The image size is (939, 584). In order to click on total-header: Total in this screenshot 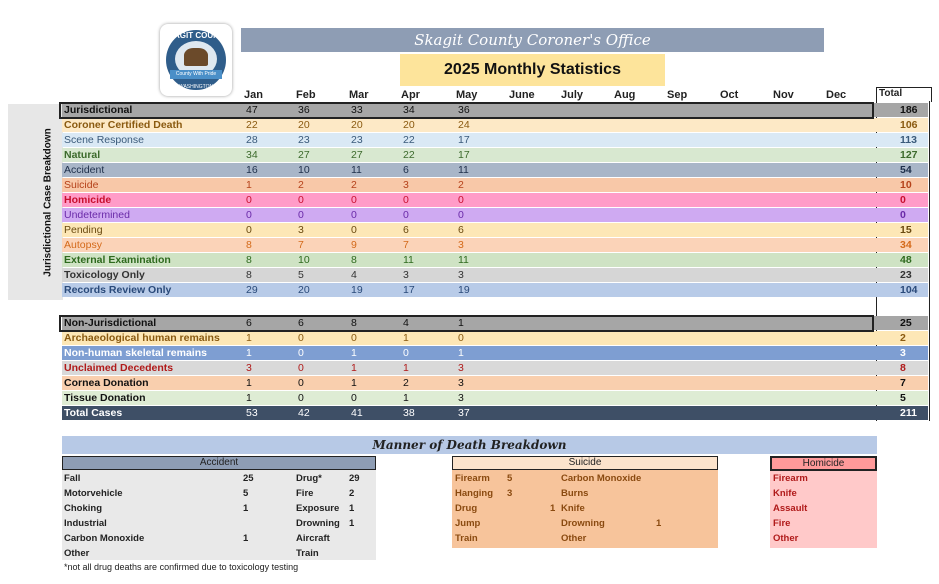, I will do `click(904, 94)`.